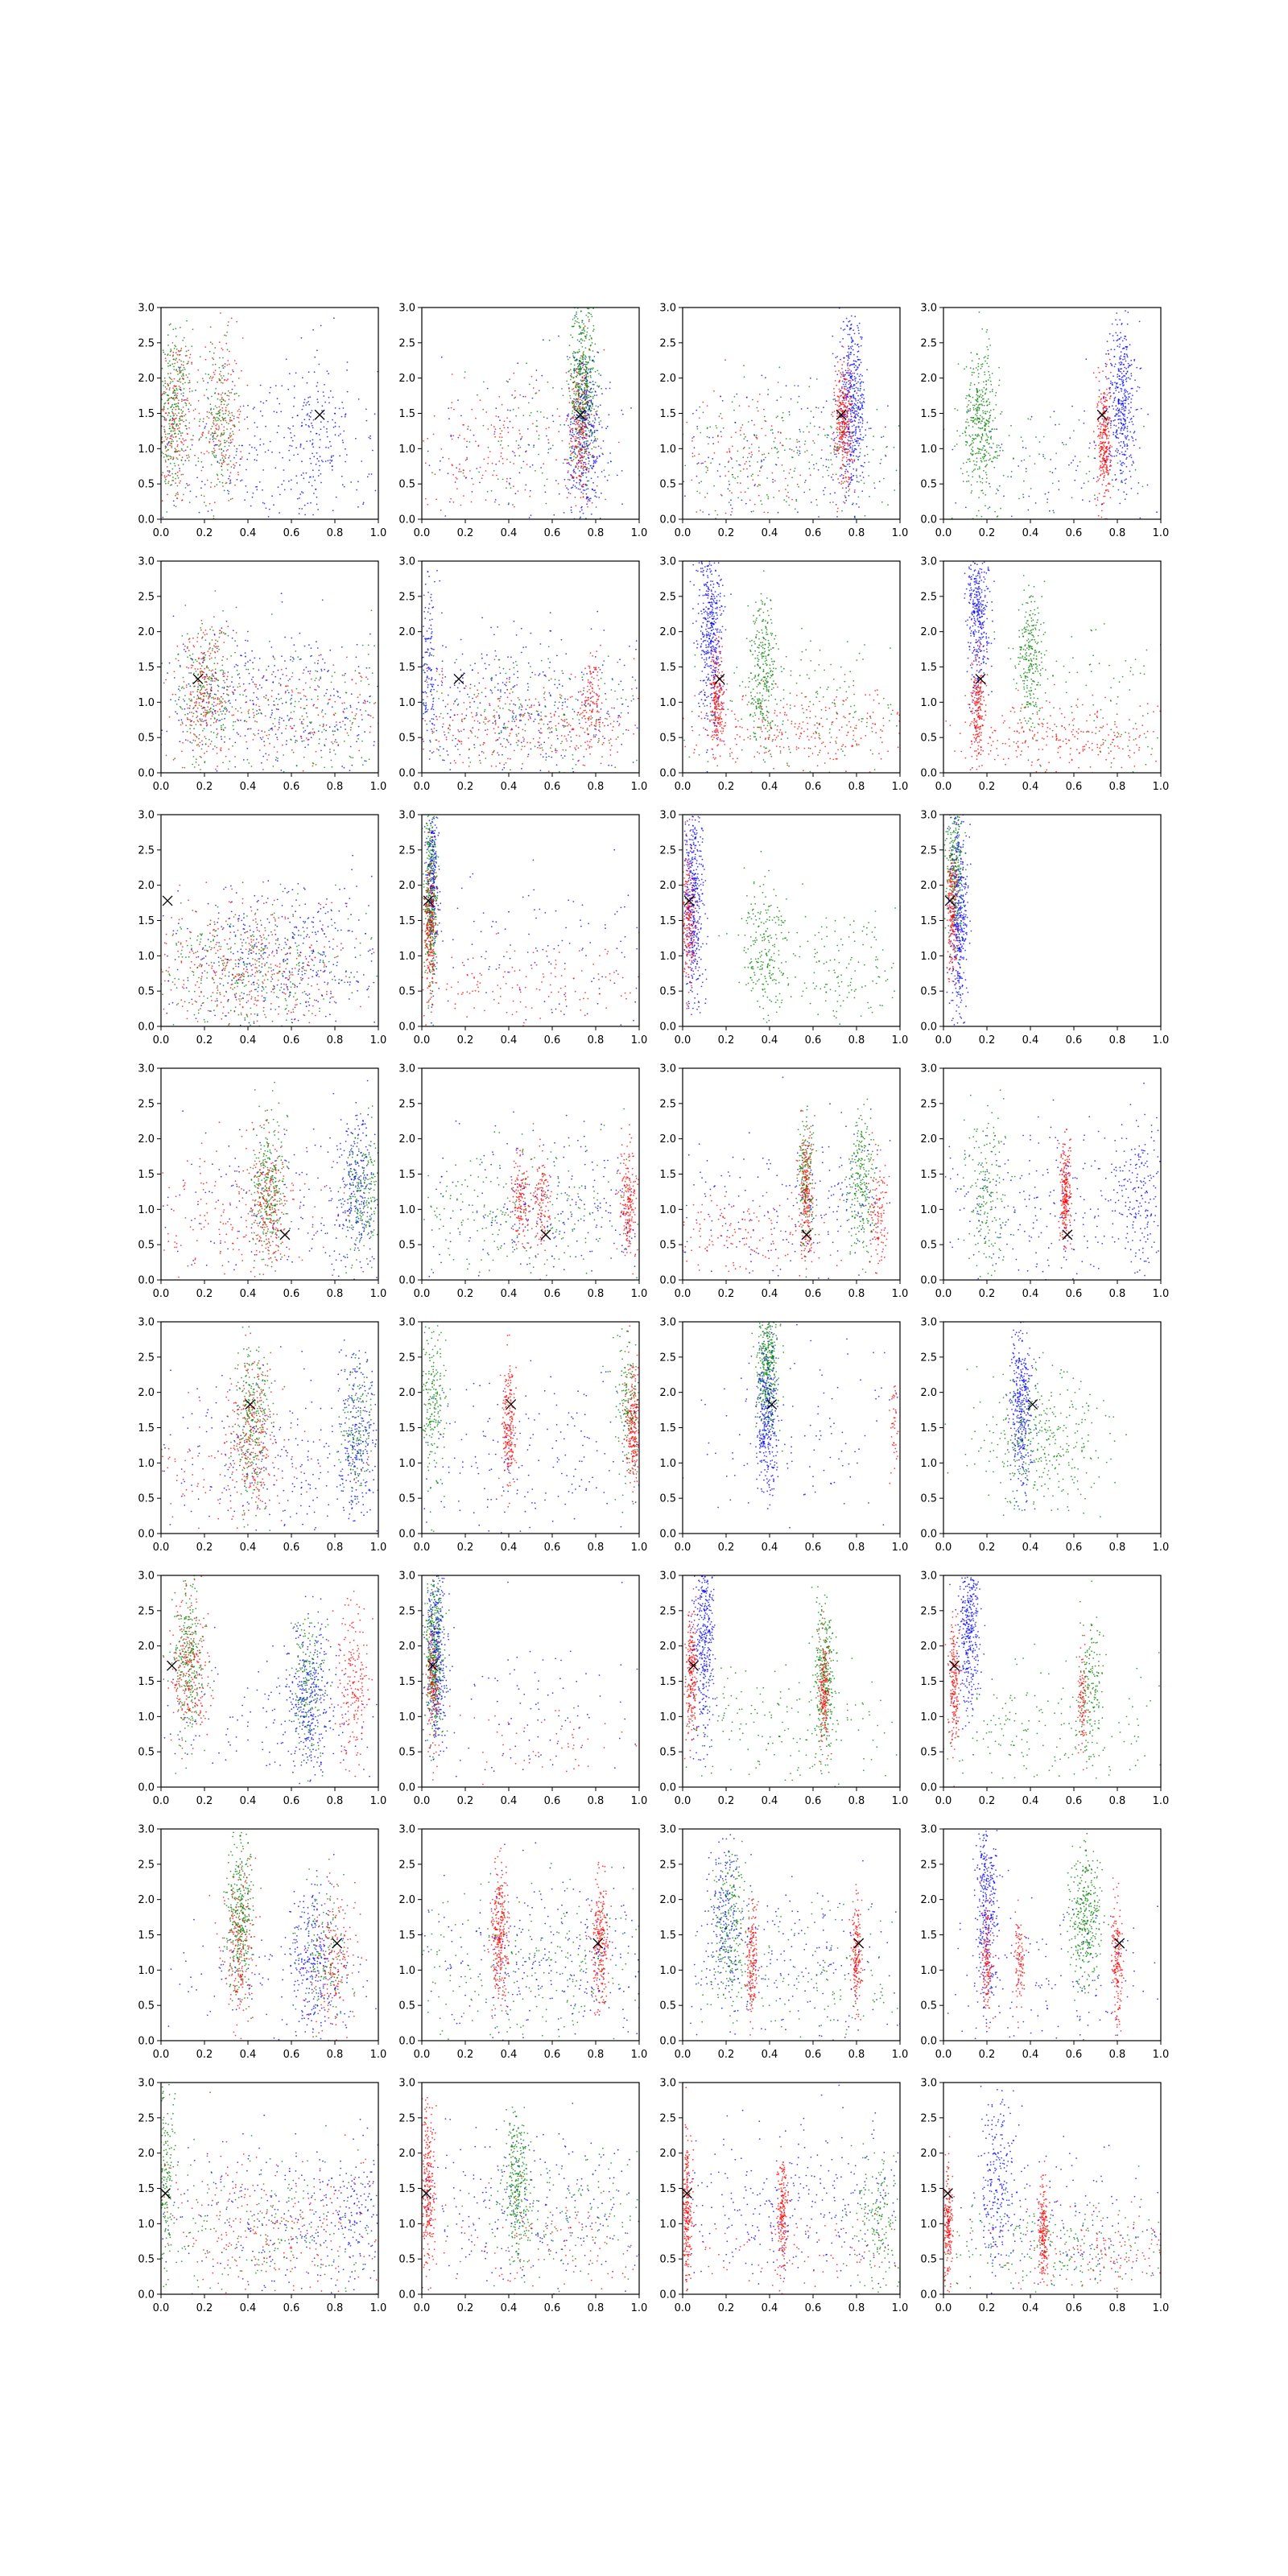  What do you see at coordinates (406, 450) in the screenshot?
I see `y-tick-label: 1.0` at bounding box center [406, 450].